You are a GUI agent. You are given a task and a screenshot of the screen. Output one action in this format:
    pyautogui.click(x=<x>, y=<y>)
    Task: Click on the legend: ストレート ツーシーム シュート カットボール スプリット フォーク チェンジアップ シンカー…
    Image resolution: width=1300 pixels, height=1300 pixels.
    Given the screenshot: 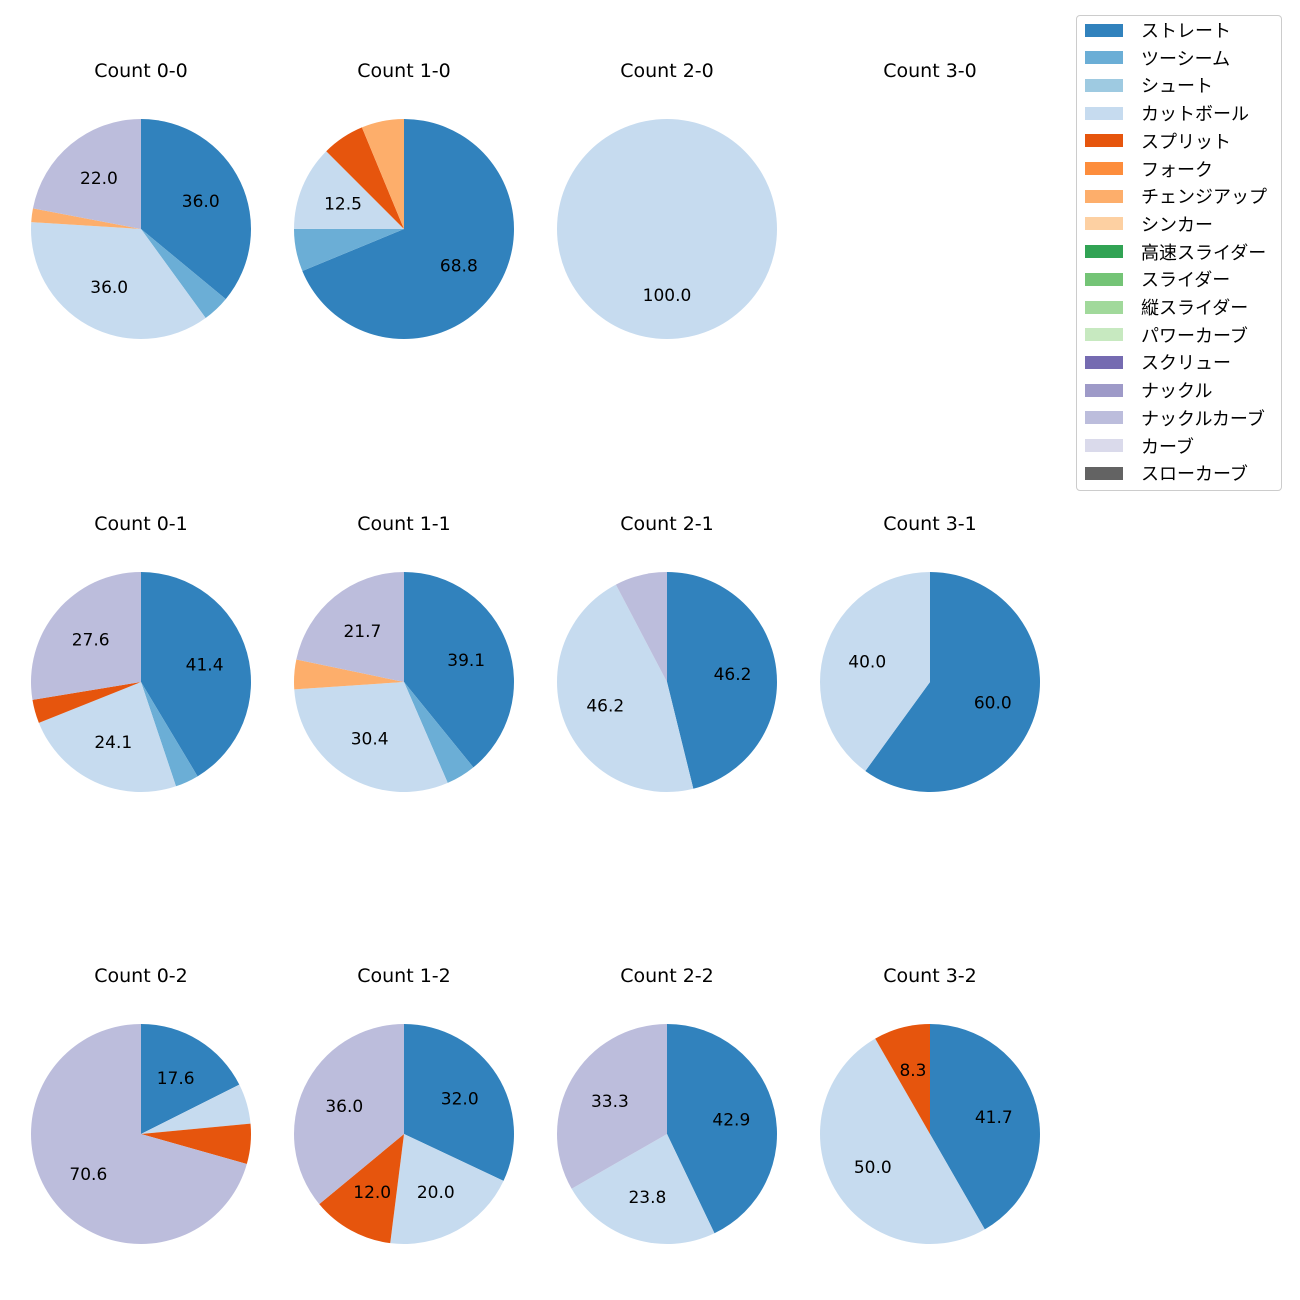 What is the action you would take?
    pyautogui.click(x=1179, y=253)
    